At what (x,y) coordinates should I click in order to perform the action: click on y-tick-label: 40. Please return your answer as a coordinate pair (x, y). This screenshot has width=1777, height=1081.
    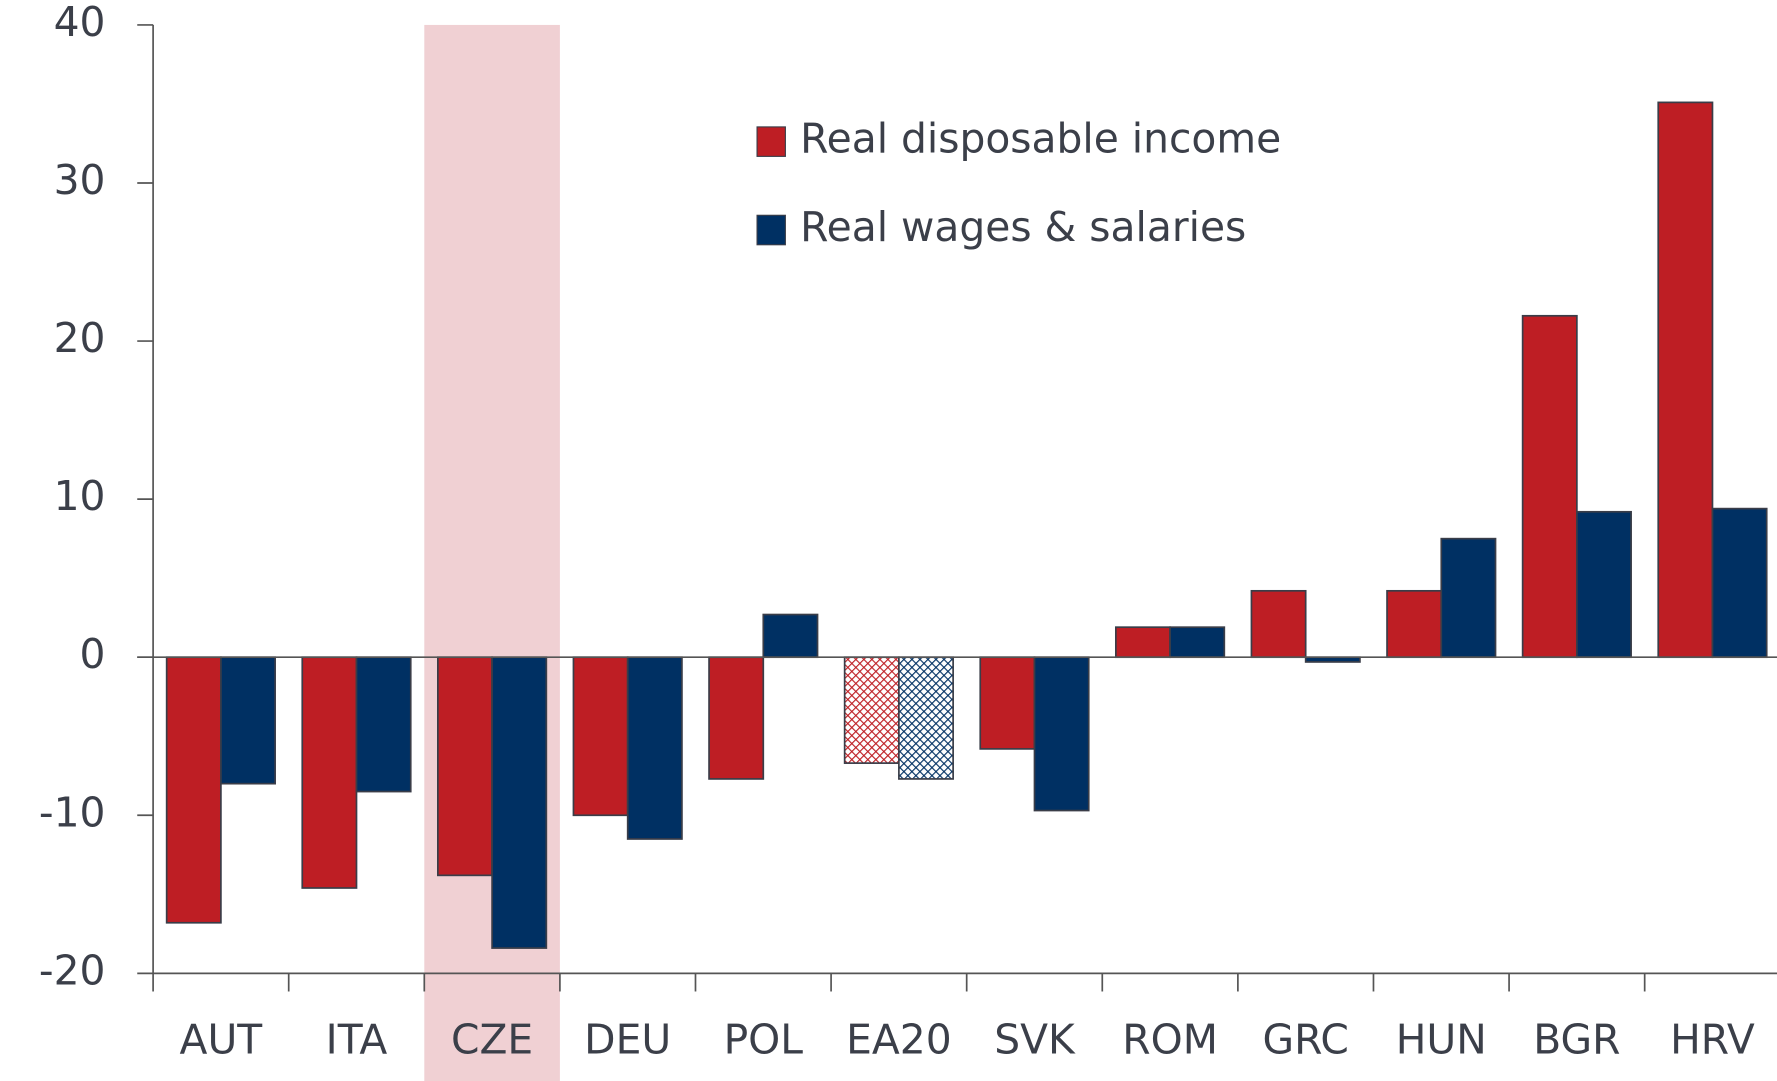
    Looking at the image, I should click on (80, 23).